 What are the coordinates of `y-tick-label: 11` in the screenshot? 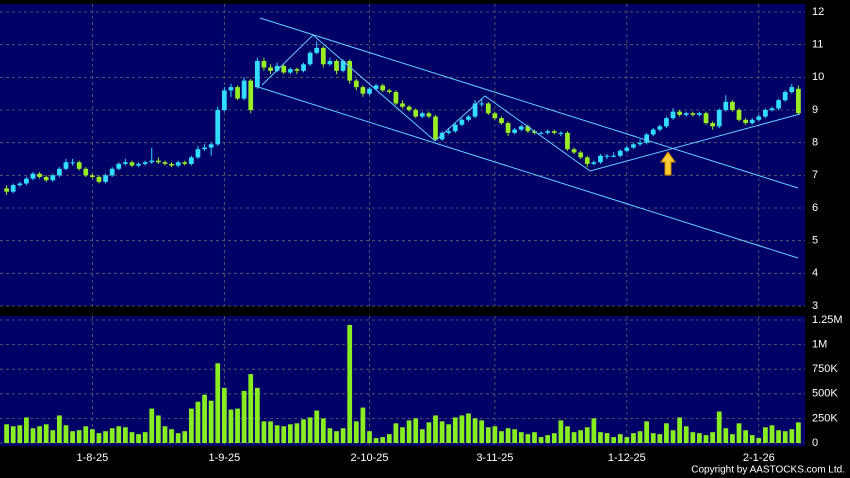 It's located at (817, 45).